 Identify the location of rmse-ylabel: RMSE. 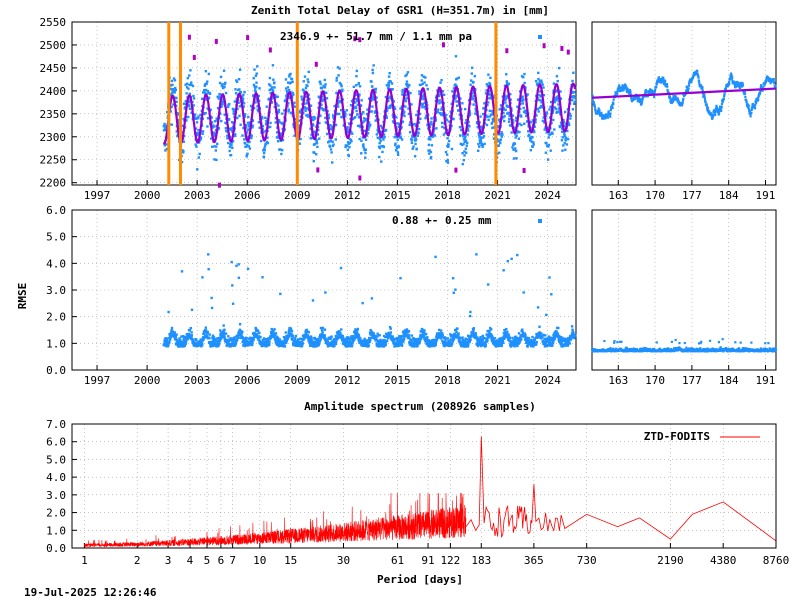
(22, 296).